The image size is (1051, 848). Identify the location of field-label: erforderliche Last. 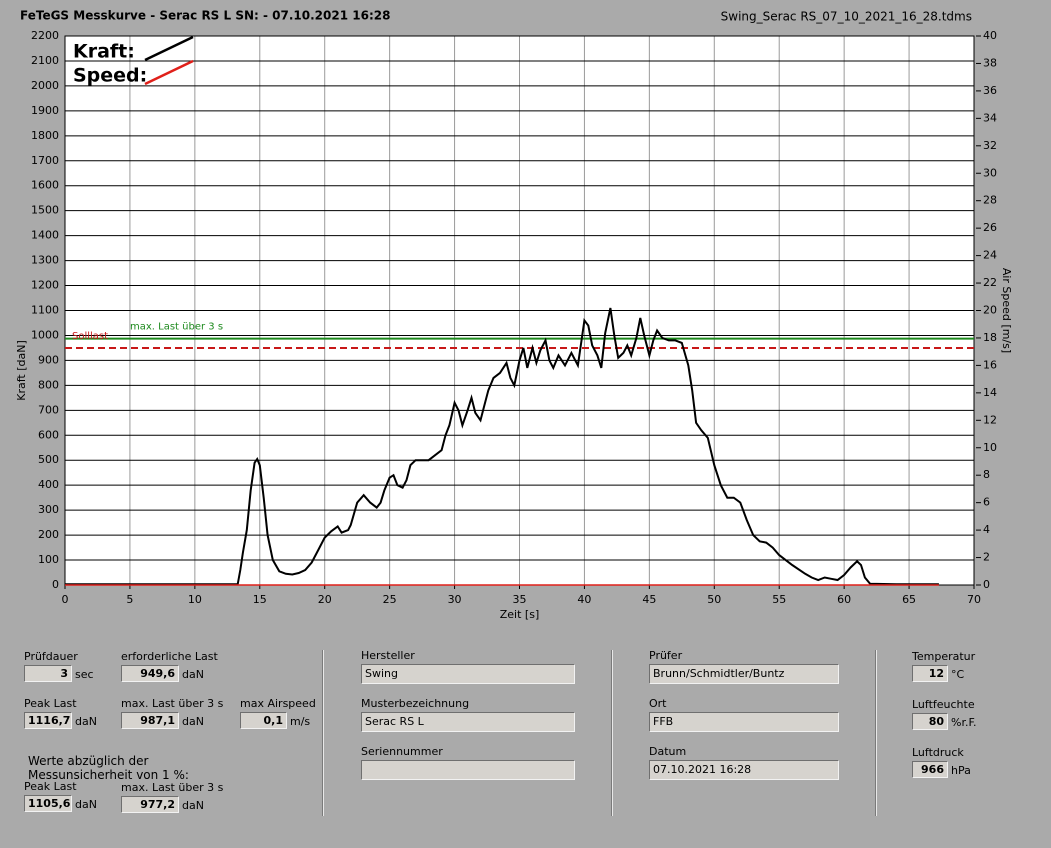
(169, 656).